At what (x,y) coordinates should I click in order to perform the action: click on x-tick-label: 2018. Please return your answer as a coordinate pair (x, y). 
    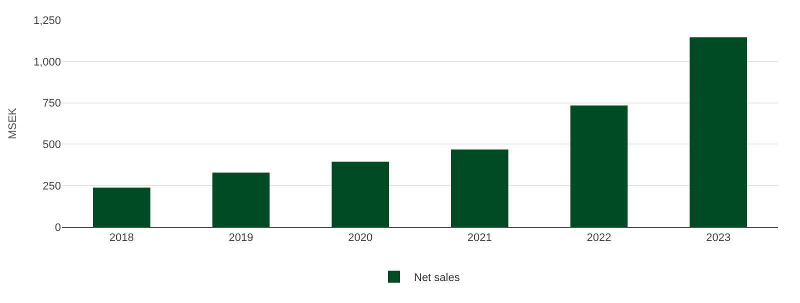
    Looking at the image, I should click on (121, 238).